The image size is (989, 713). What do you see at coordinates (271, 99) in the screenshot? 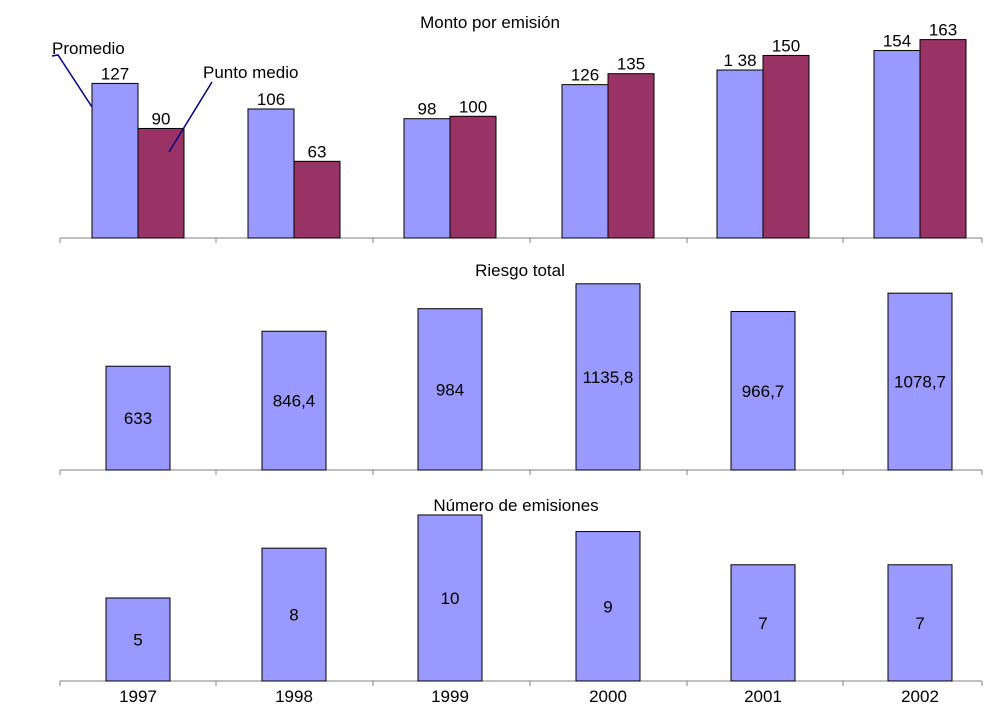
I see `data-label-promedio-1998: 106` at bounding box center [271, 99].